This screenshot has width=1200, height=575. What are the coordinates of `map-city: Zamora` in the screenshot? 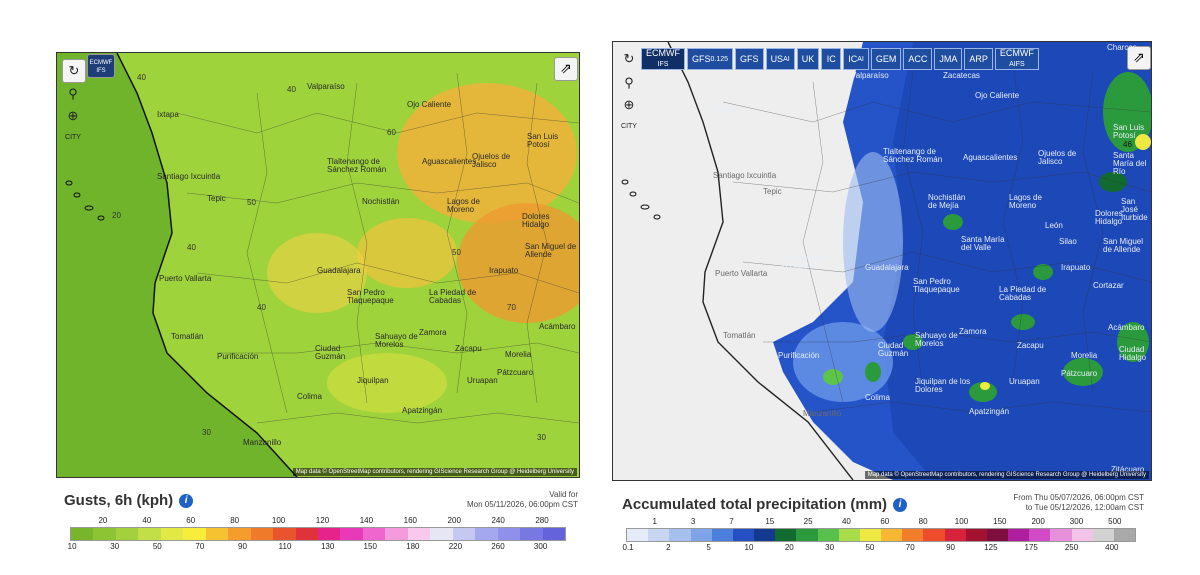 It's located at (433, 332).